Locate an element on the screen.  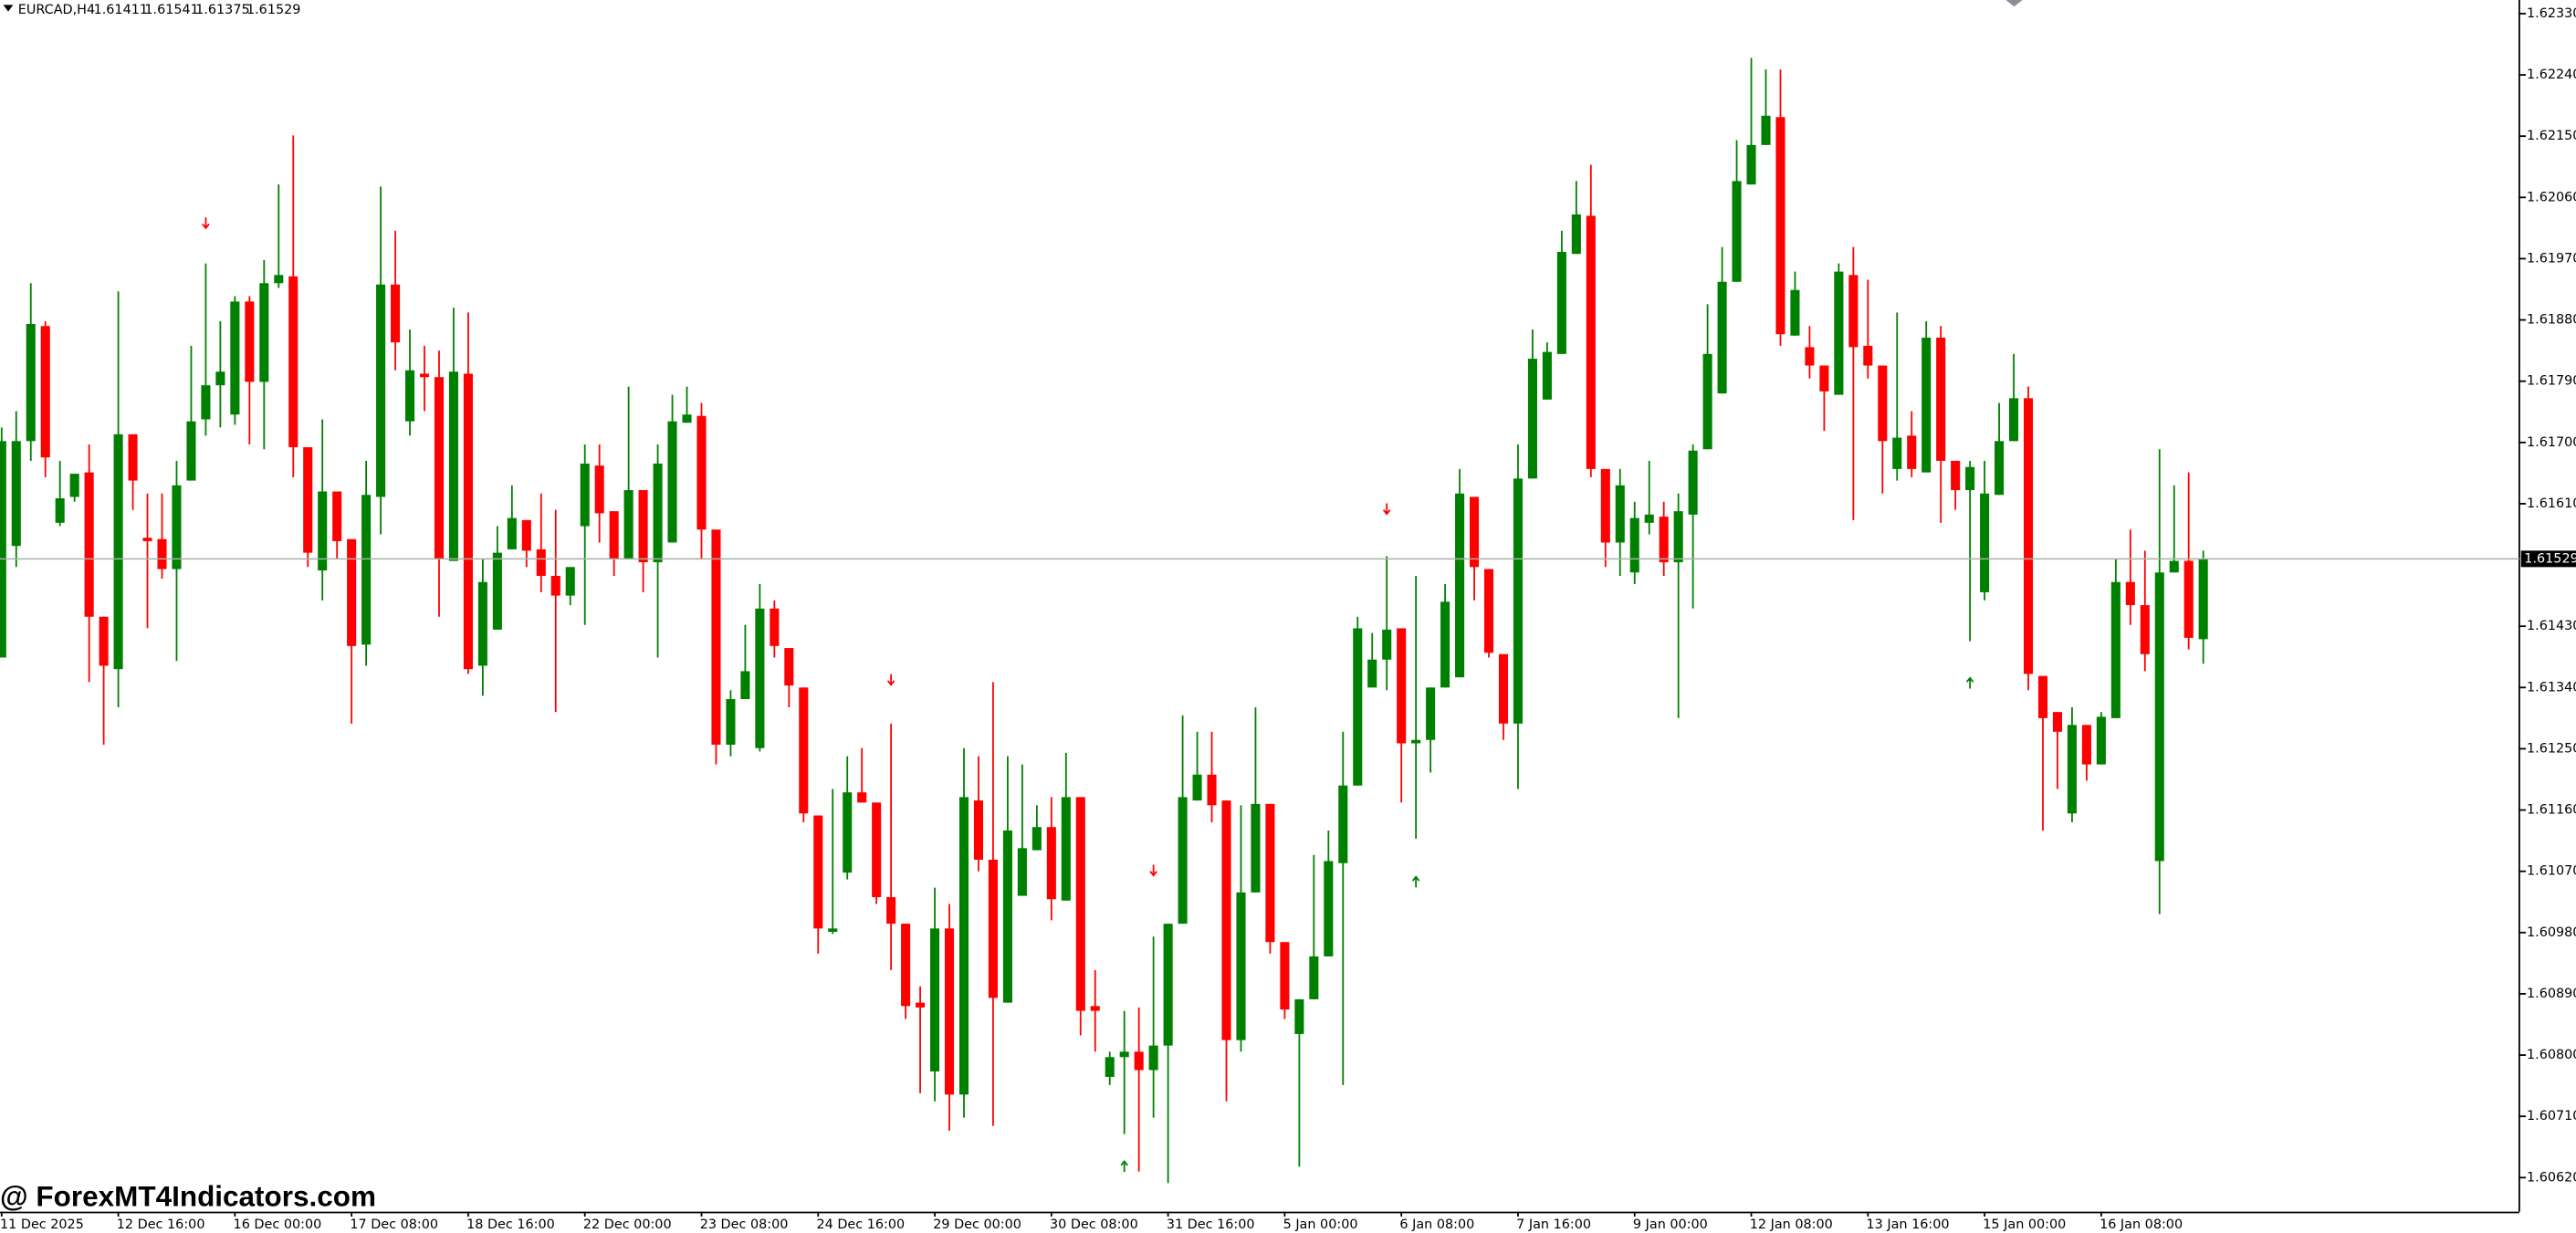
y-tick-label: 1.61880 is located at coordinates (2551, 320).